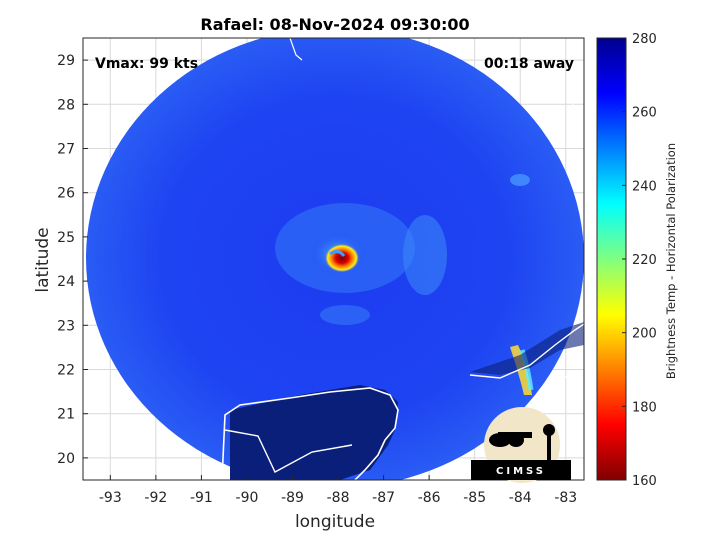  What do you see at coordinates (345, 315) in the screenshot?
I see `rainband-south` at bounding box center [345, 315].